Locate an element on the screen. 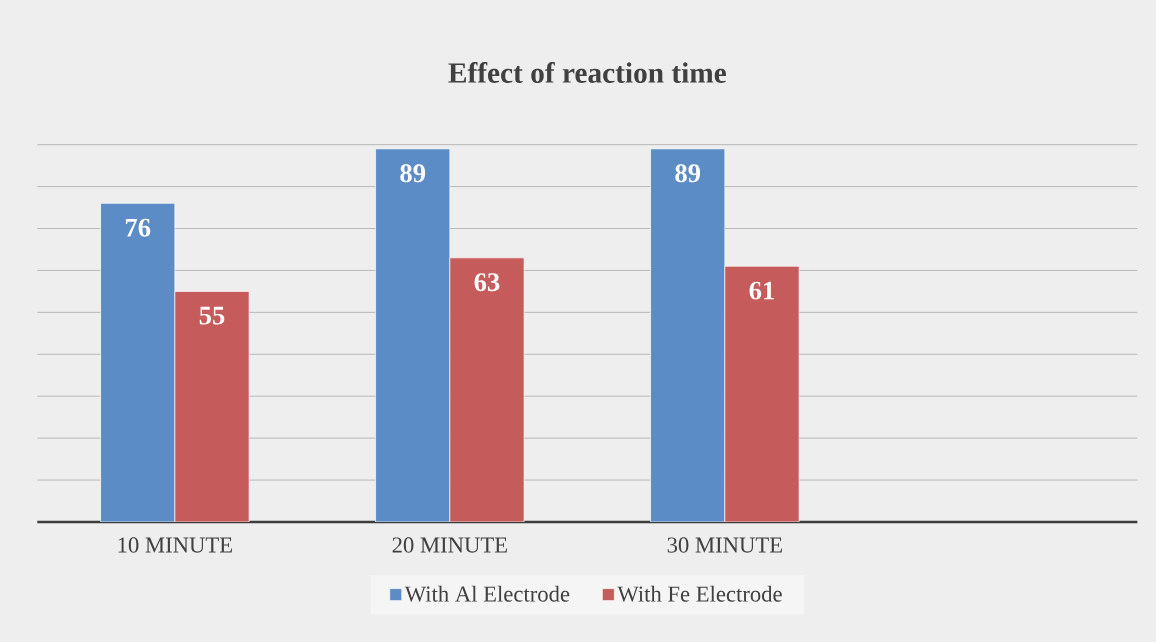  data-label: 63 is located at coordinates (487, 282).